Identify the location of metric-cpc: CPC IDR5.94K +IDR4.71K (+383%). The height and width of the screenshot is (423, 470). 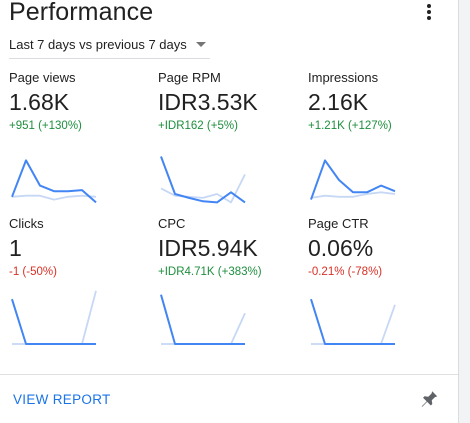
(230, 288).